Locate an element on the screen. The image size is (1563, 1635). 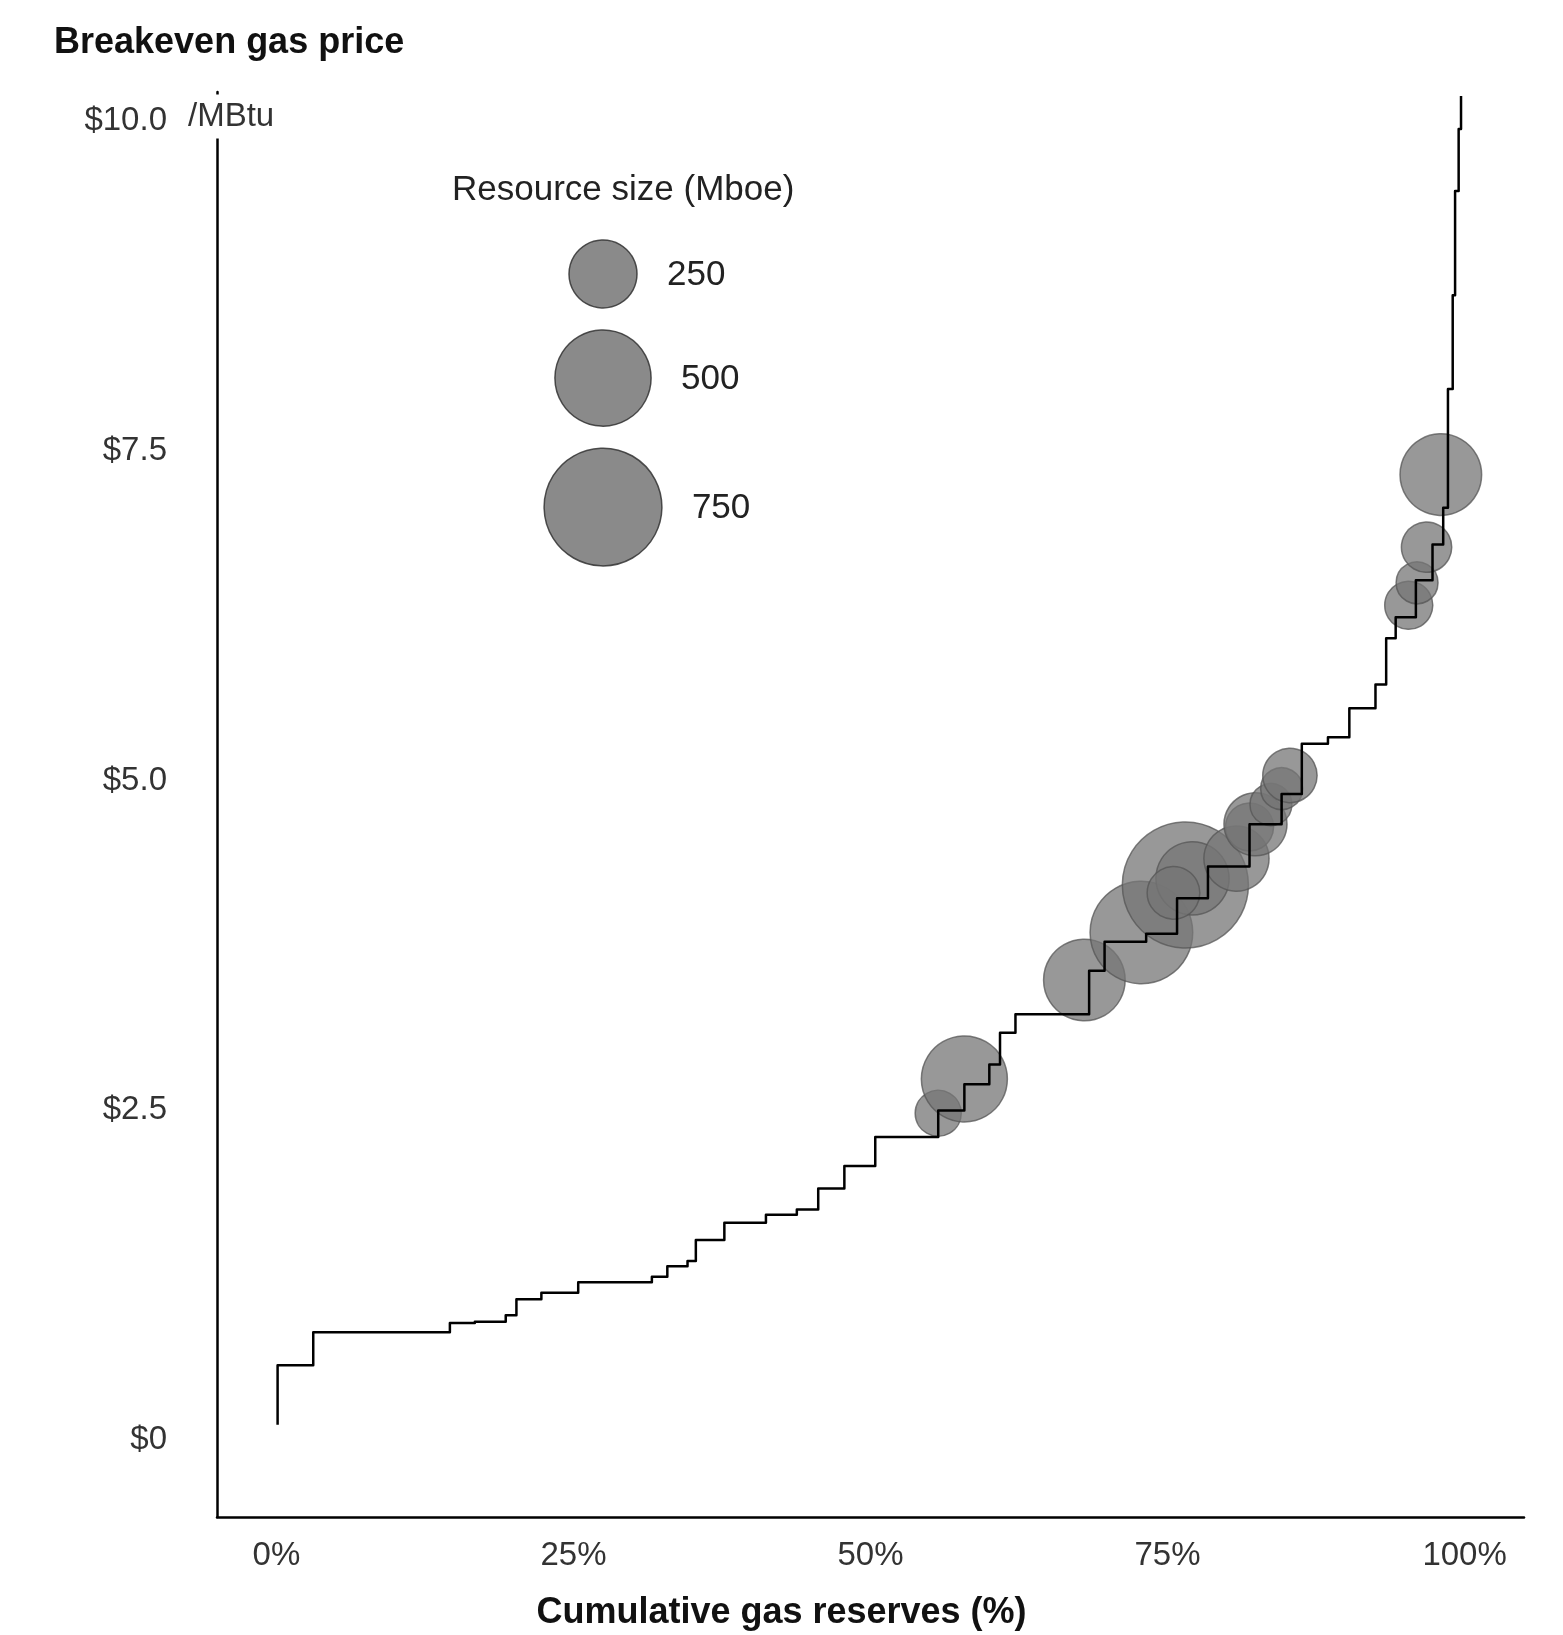
legend-title: Resource size (Mboe) is located at coordinates (623, 187).